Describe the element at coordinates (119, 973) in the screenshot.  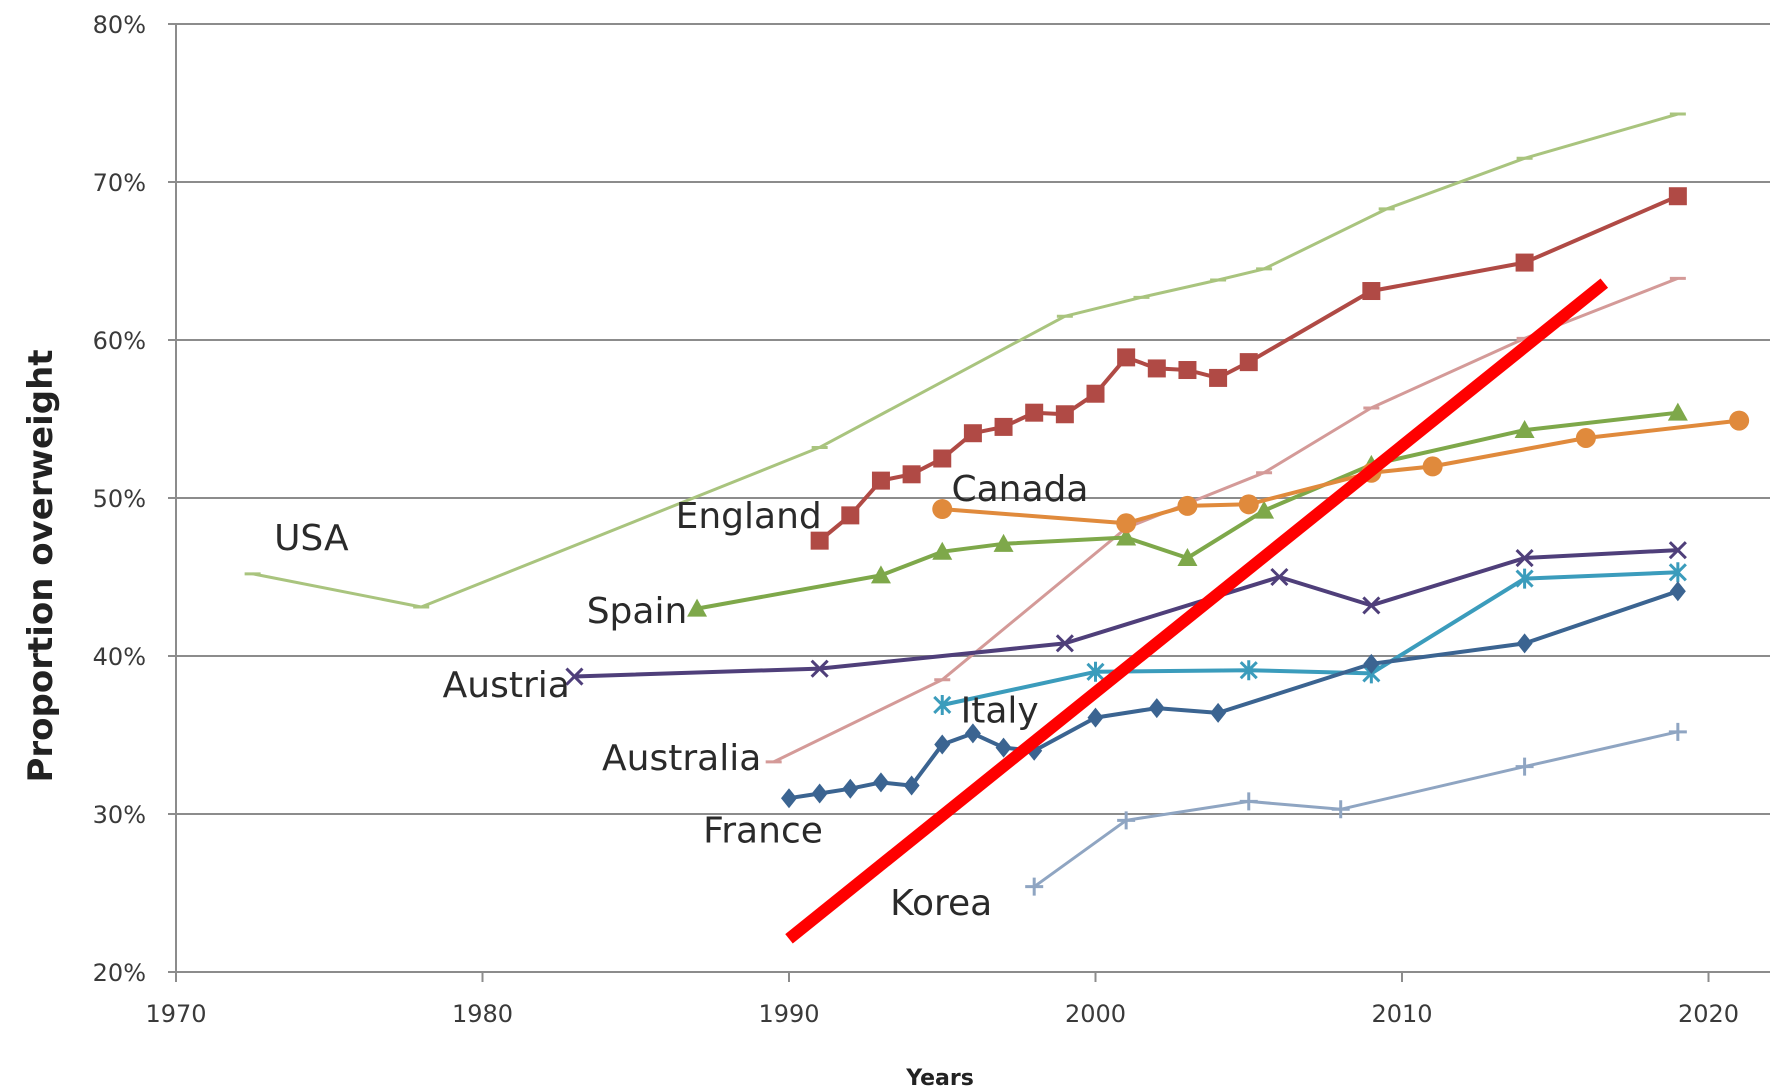
I see `y-tick-label: 20%` at that location.